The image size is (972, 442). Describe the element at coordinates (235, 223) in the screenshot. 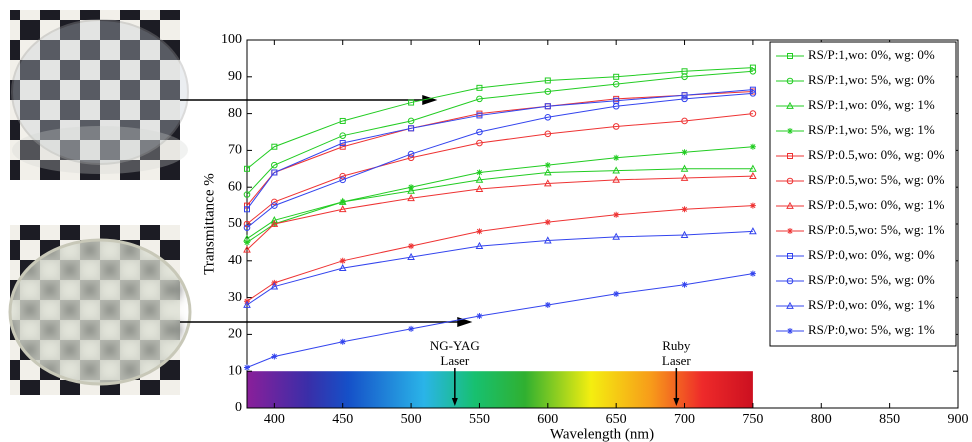

I see `y-tick-label: 50` at that location.